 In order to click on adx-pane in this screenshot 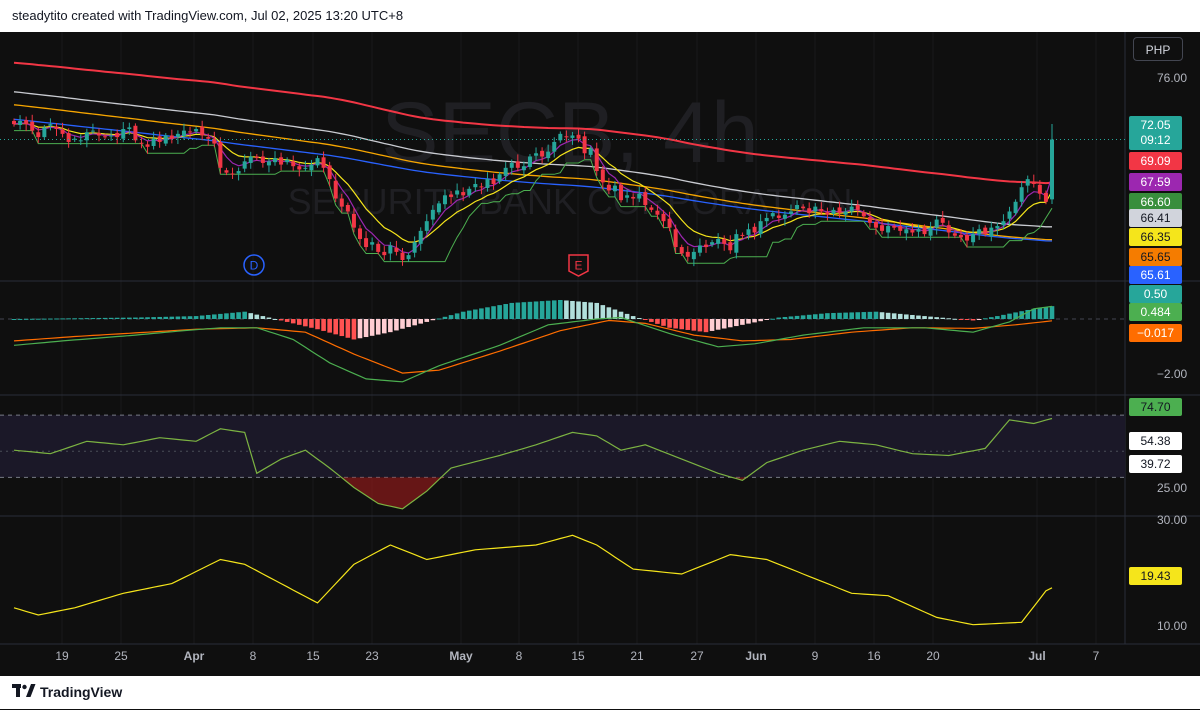, I will do `click(533, 580)`.